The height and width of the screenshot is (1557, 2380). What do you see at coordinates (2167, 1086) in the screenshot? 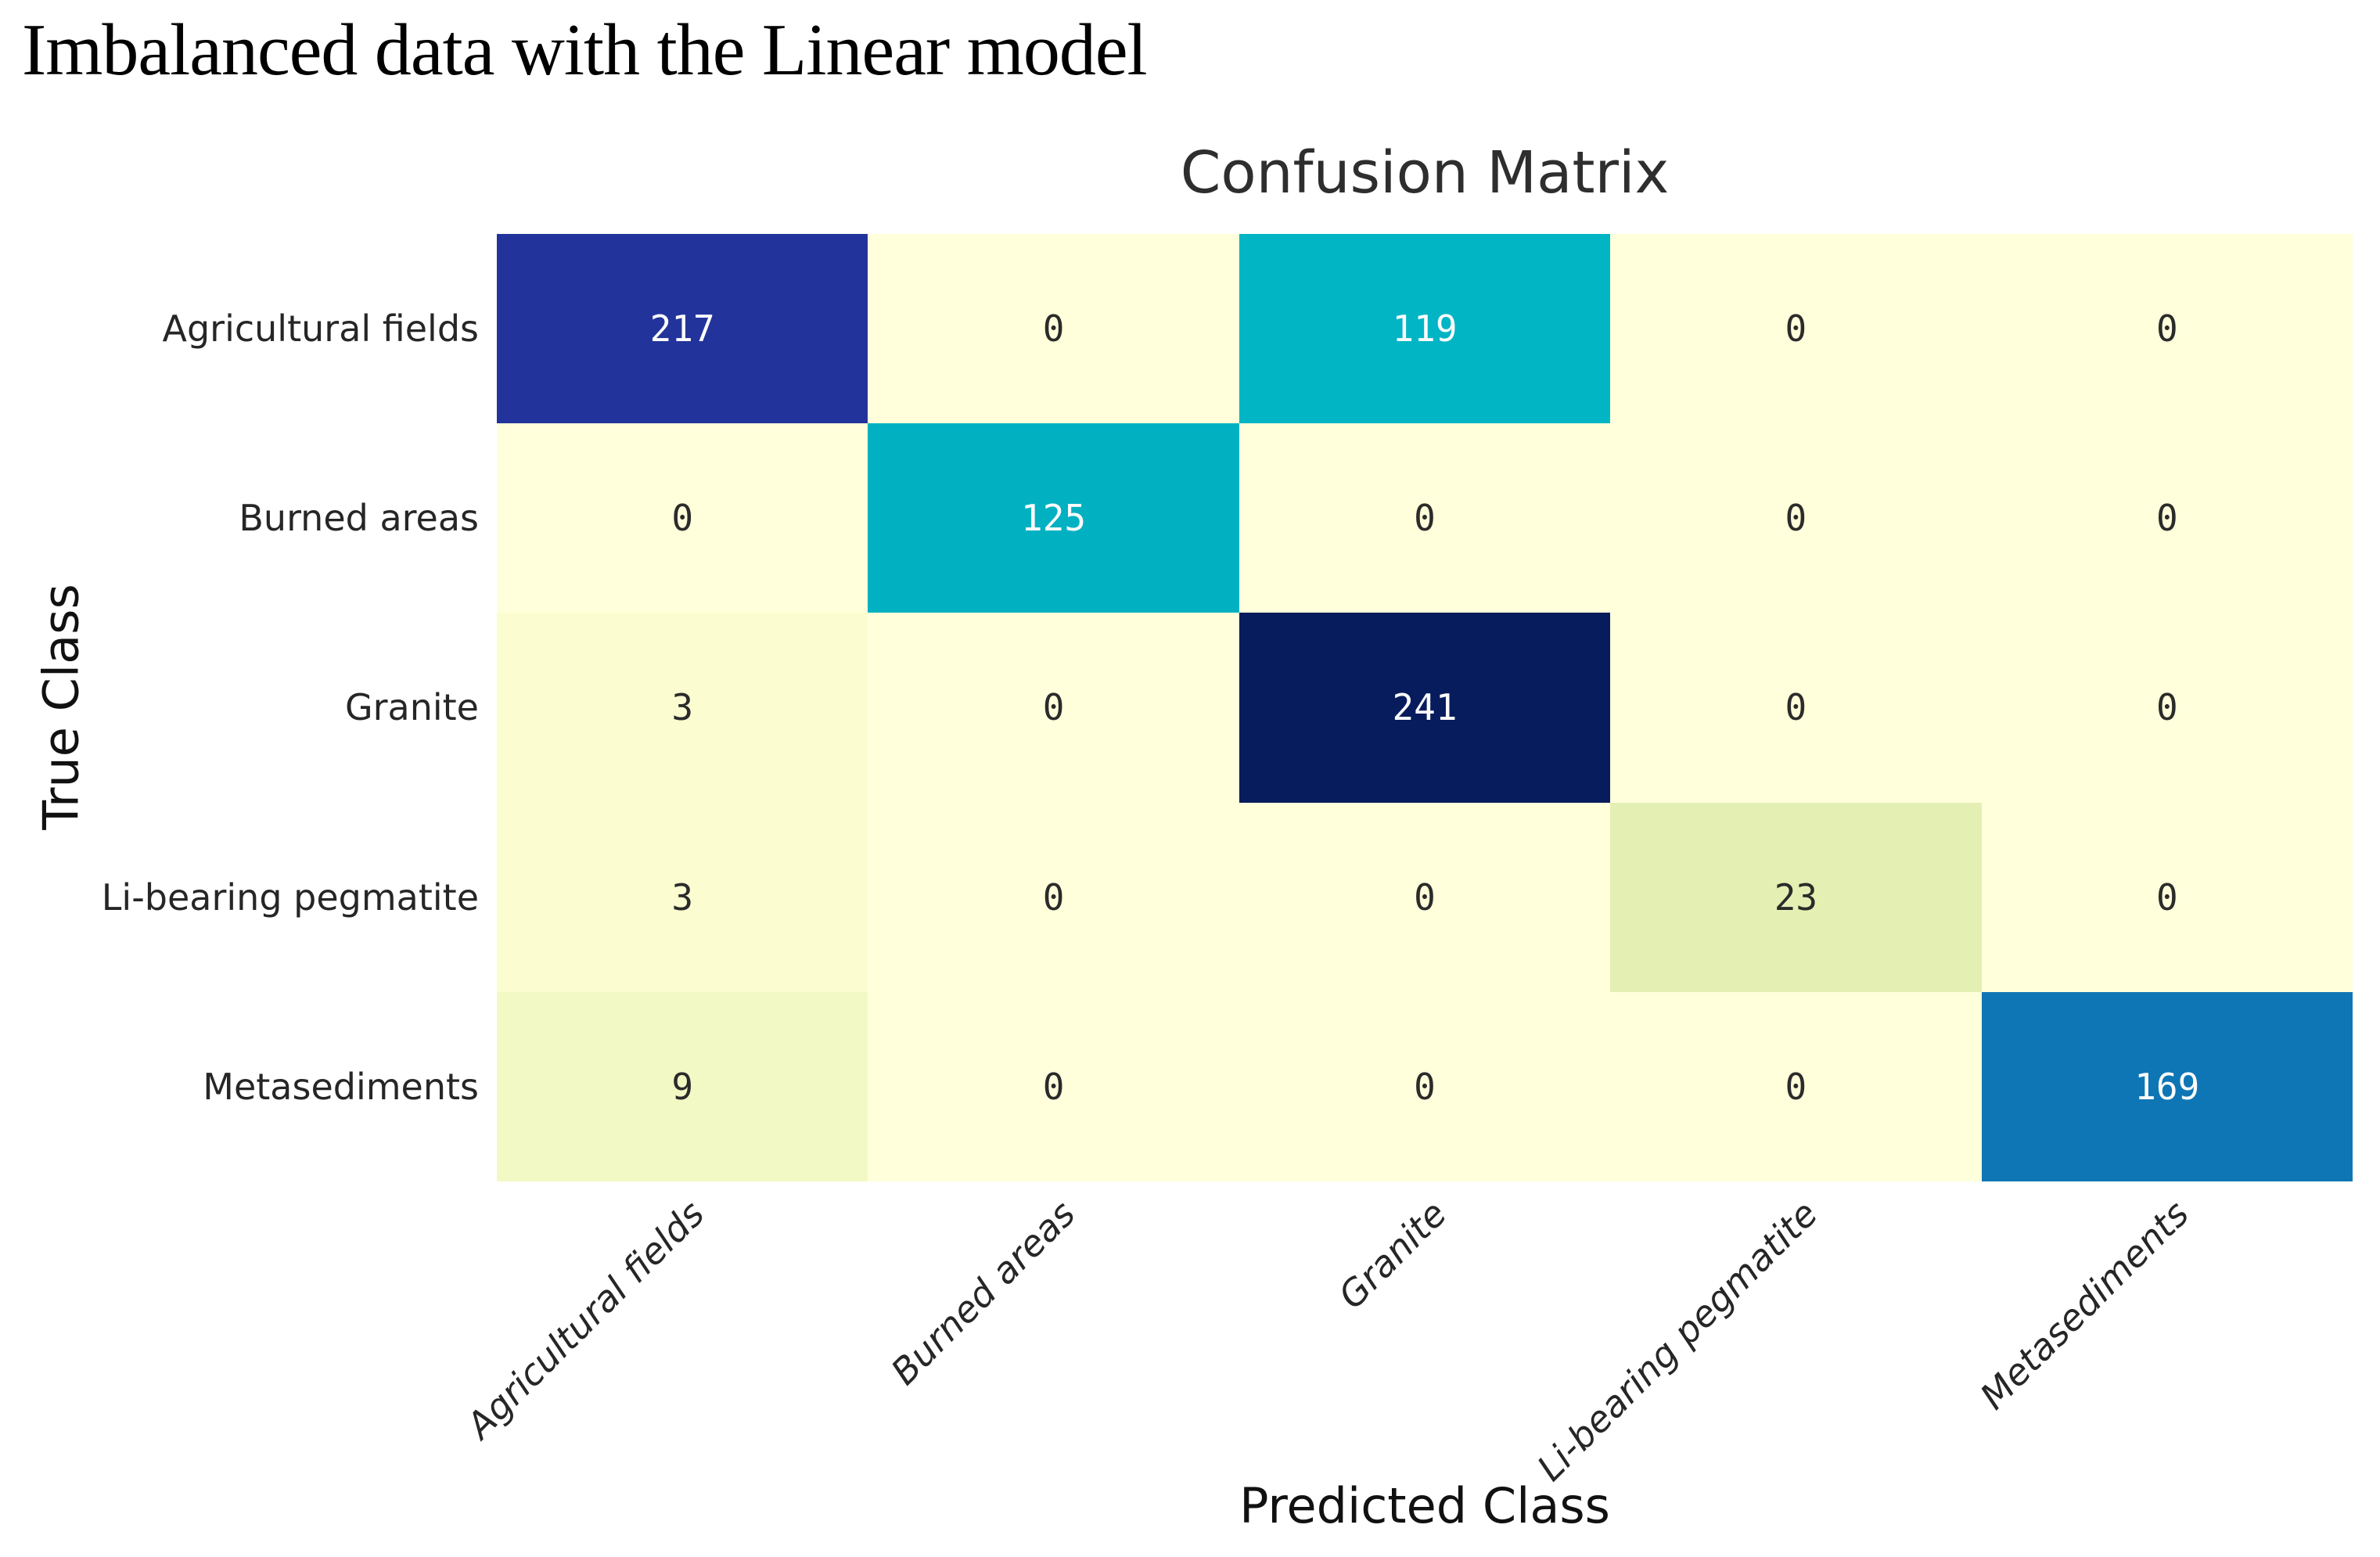
I see `matrix-cell: 169` at bounding box center [2167, 1086].